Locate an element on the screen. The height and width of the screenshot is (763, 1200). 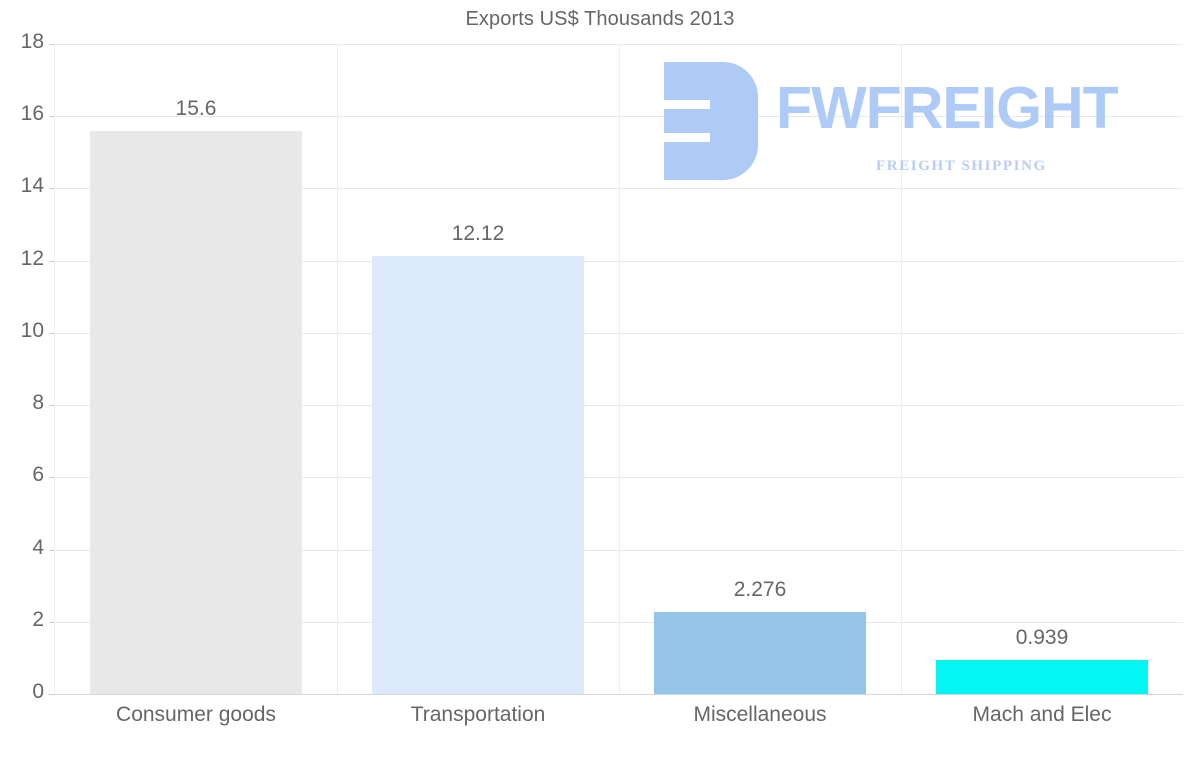
chart-title: Exports US$ Thousands 2013 is located at coordinates (600, 19).